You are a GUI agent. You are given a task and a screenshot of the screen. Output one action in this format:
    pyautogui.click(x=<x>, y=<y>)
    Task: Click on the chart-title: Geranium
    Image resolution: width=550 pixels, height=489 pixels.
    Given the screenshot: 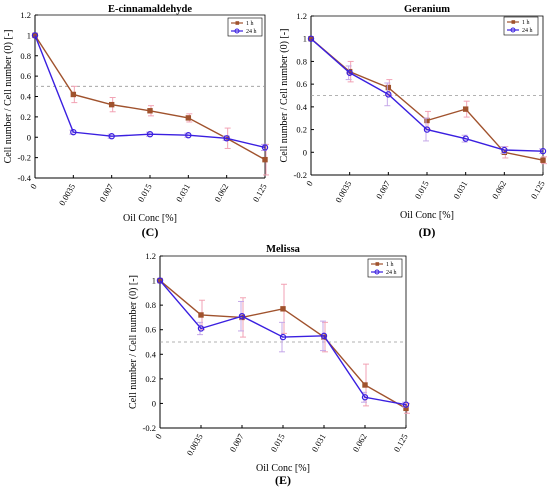 What is the action you would take?
    pyautogui.click(x=427, y=9)
    